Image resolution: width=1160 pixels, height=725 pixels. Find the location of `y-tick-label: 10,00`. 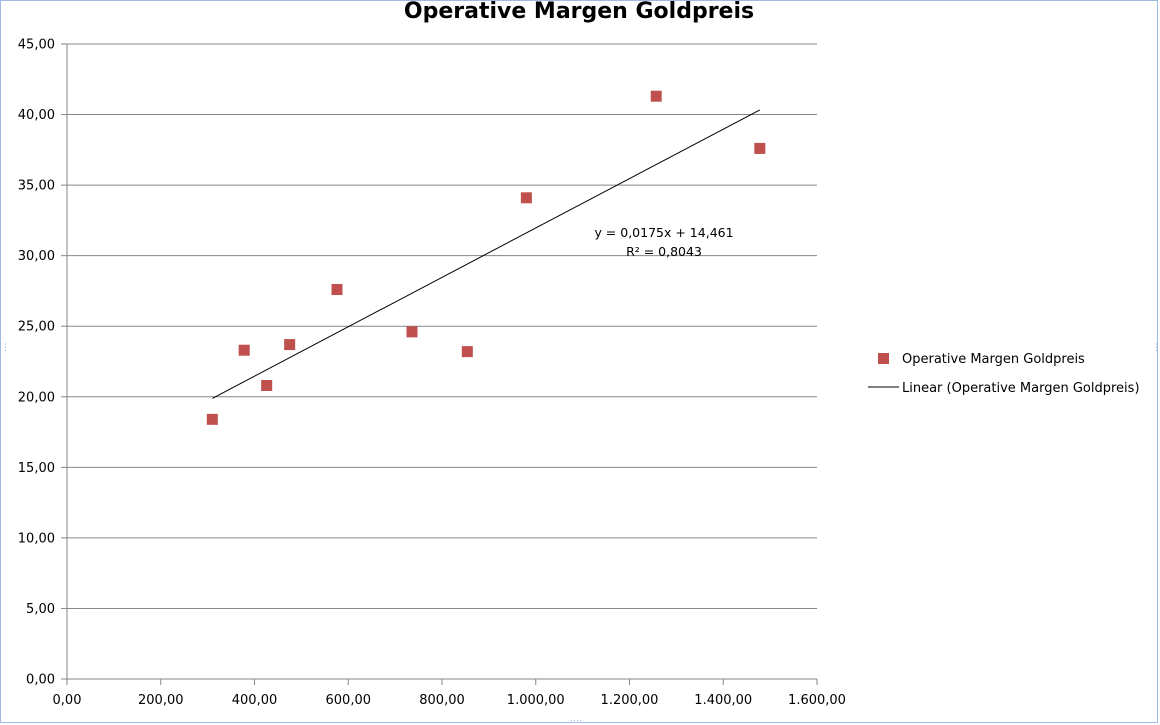

y-tick-label: 10,00 is located at coordinates (36, 538).